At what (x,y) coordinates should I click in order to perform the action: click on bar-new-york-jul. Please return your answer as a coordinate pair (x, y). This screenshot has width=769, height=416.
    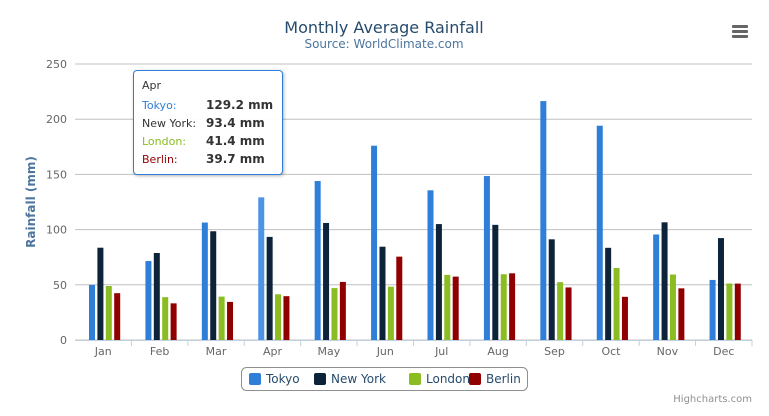
    Looking at the image, I should click on (438, 282).